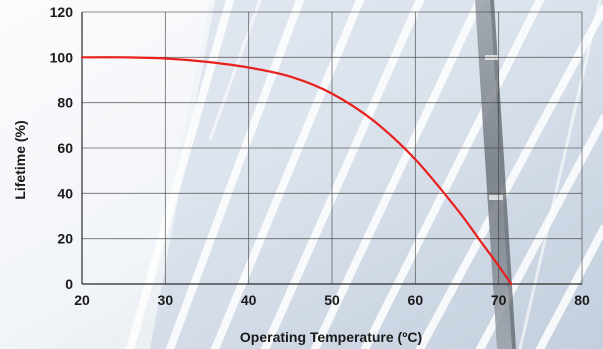 The height and width of the screenshot is (349, 603). What do you see at coordinates (65, 239) in the screenshot?
I see `y-tick-label-20: 20` at bounding box center [65, 239].